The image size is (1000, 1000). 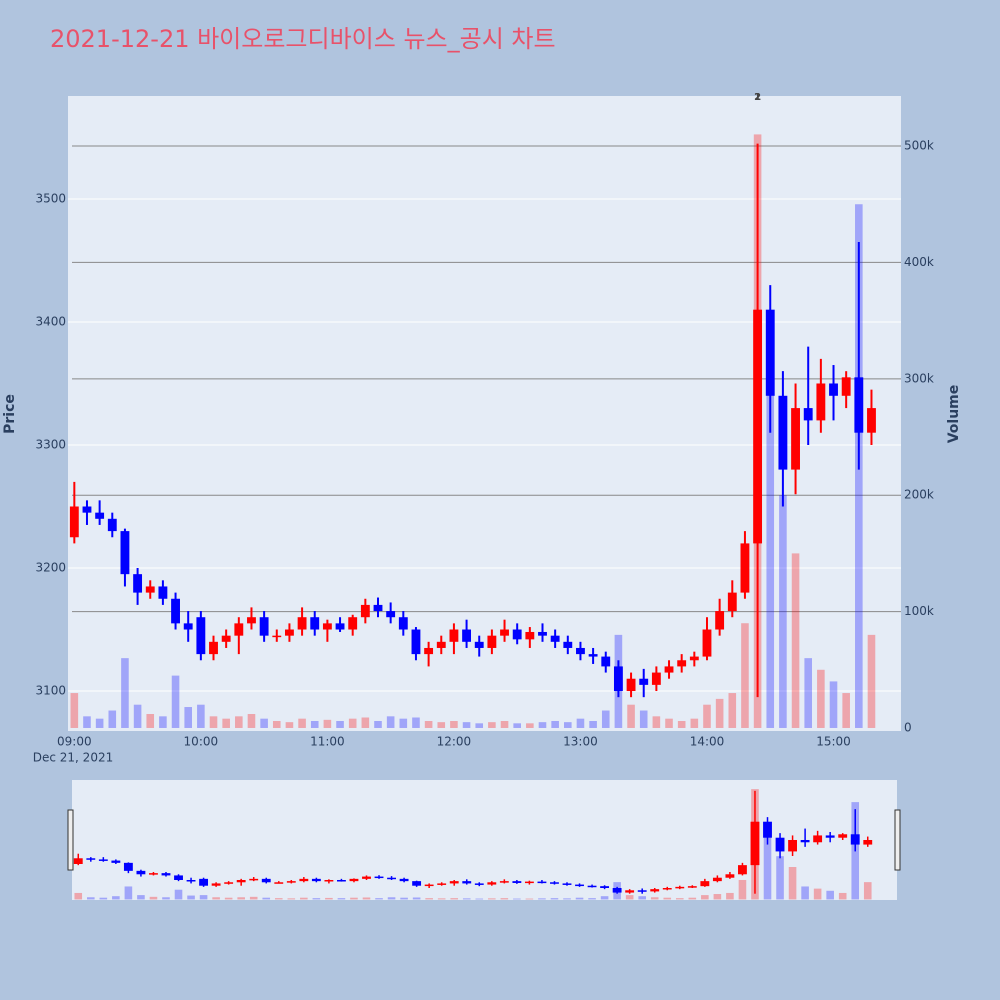 I want to click on y2-tick-label: 500k, so click(x=919, y=146).